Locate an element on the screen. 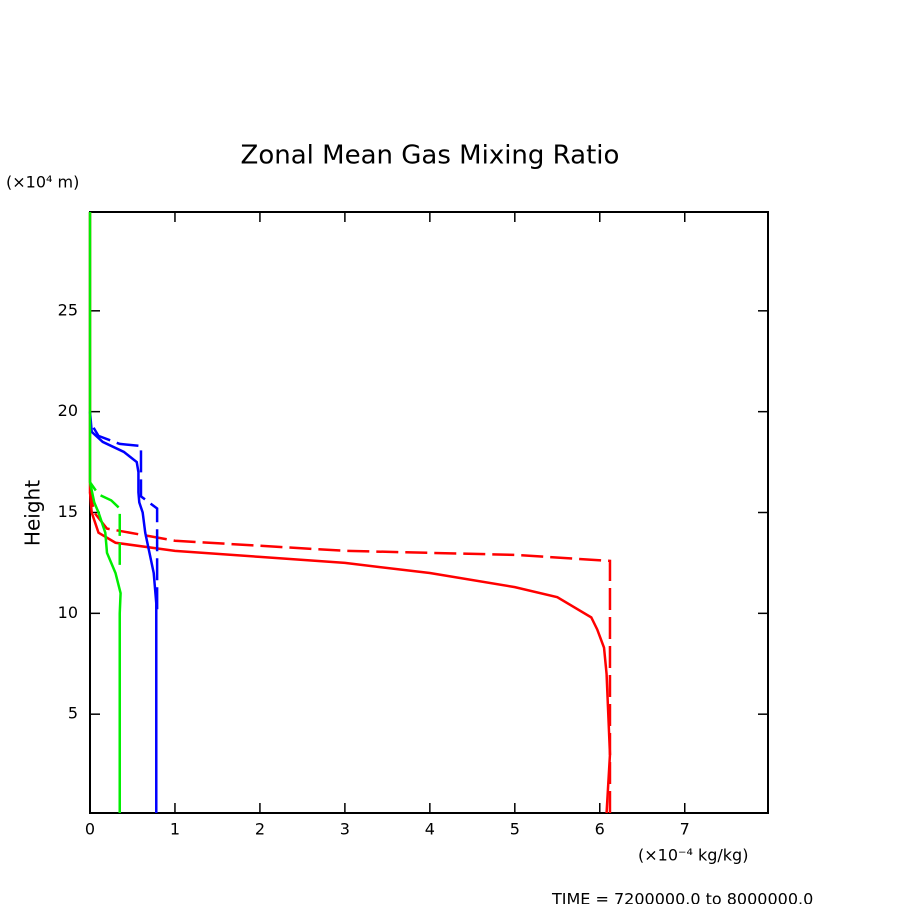 This screenshot has height=904, width=904. chart-title: Zonal Mean Gas Mixing Ratio is located at coordinates (430, 156).